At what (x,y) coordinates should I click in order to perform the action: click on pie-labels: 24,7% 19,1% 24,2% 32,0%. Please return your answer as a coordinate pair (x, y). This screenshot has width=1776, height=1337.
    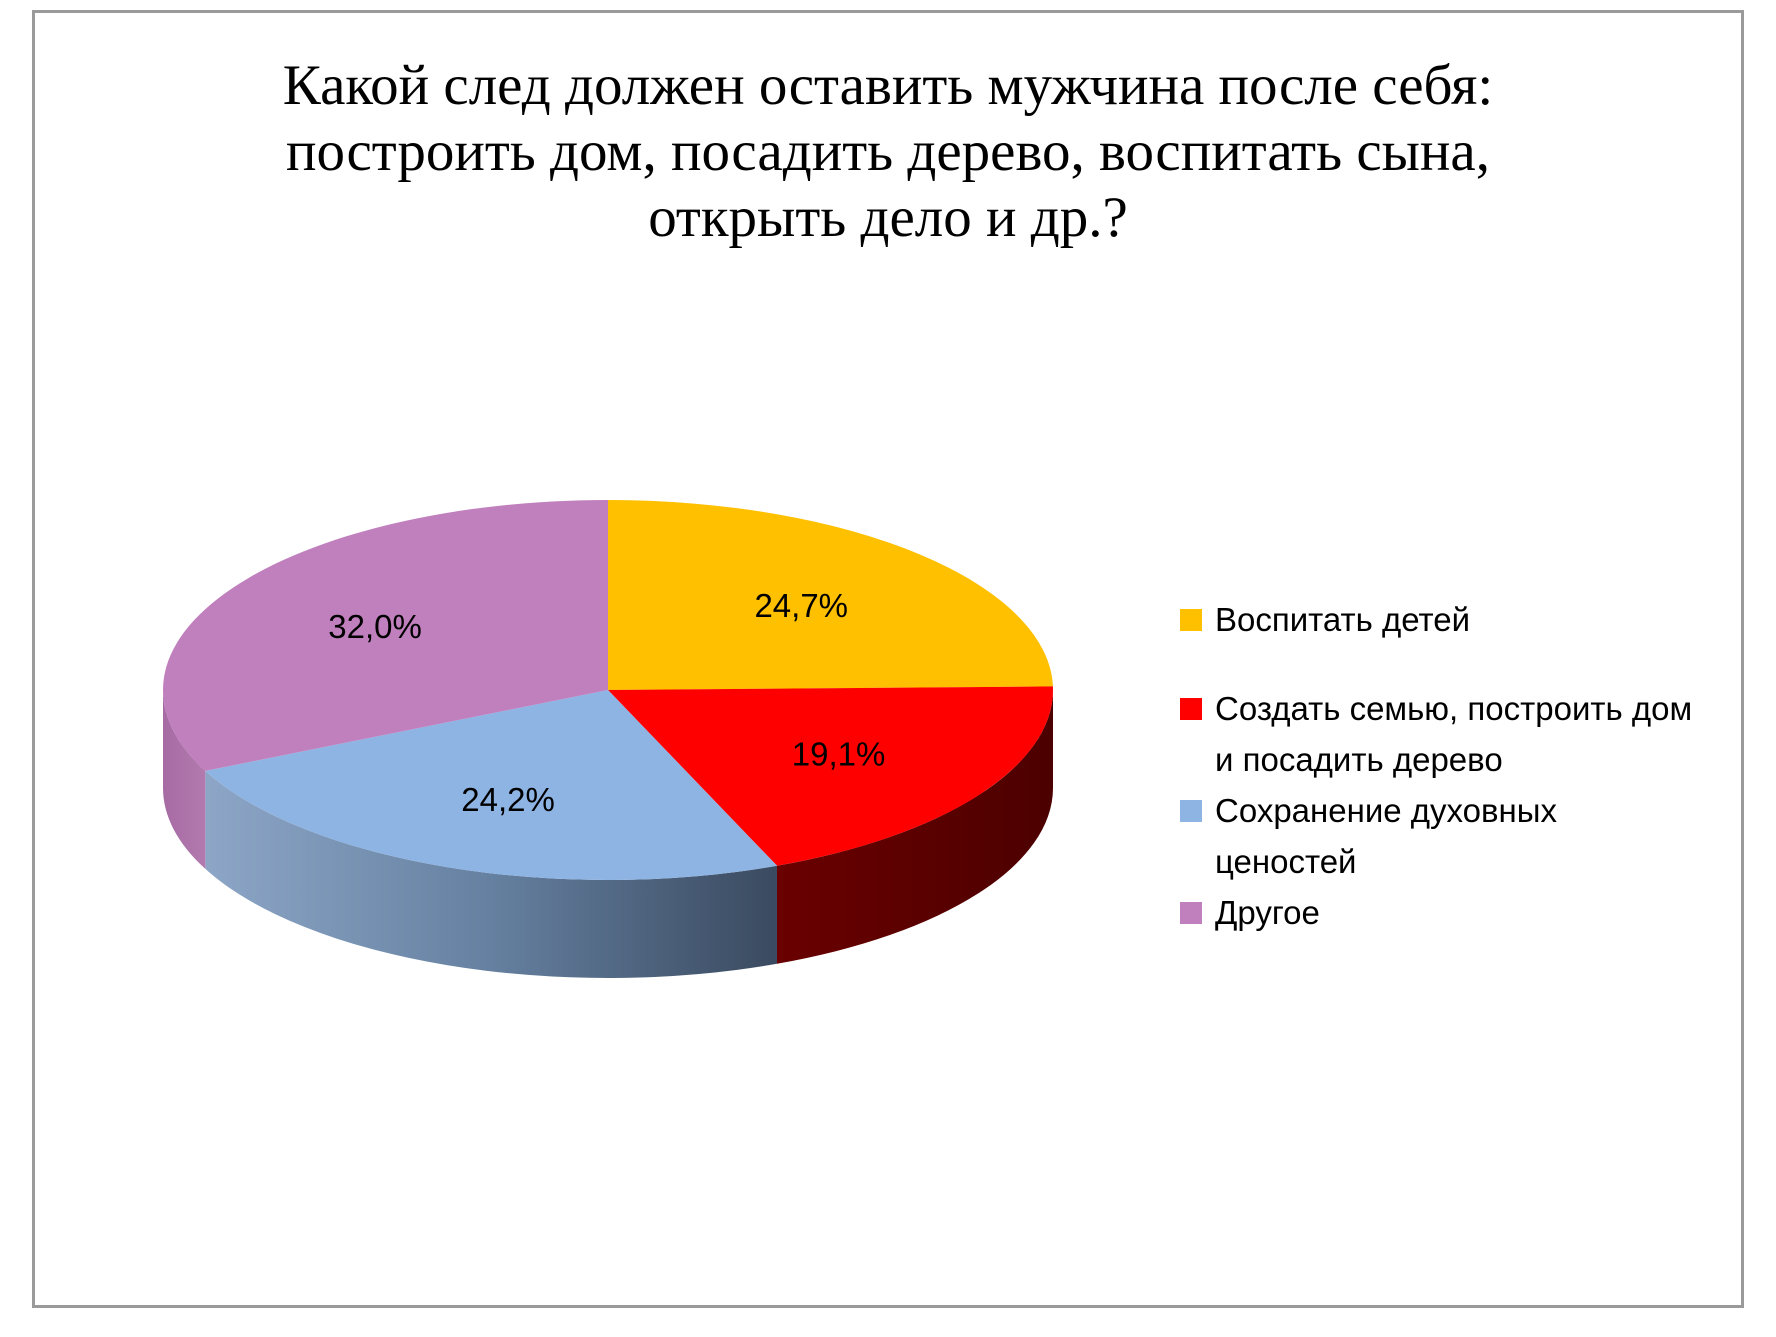
    Looking at the image, I should click on (606, 702).